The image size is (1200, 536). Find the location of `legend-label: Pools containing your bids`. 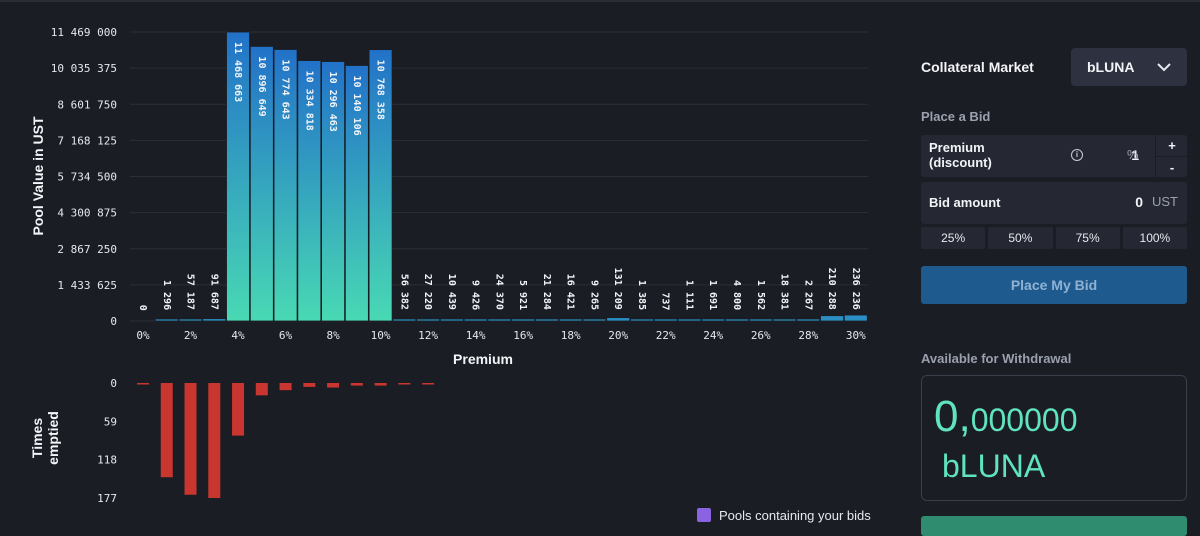

legend-label: Pools containing your bids is located at coordinates (795, 515).